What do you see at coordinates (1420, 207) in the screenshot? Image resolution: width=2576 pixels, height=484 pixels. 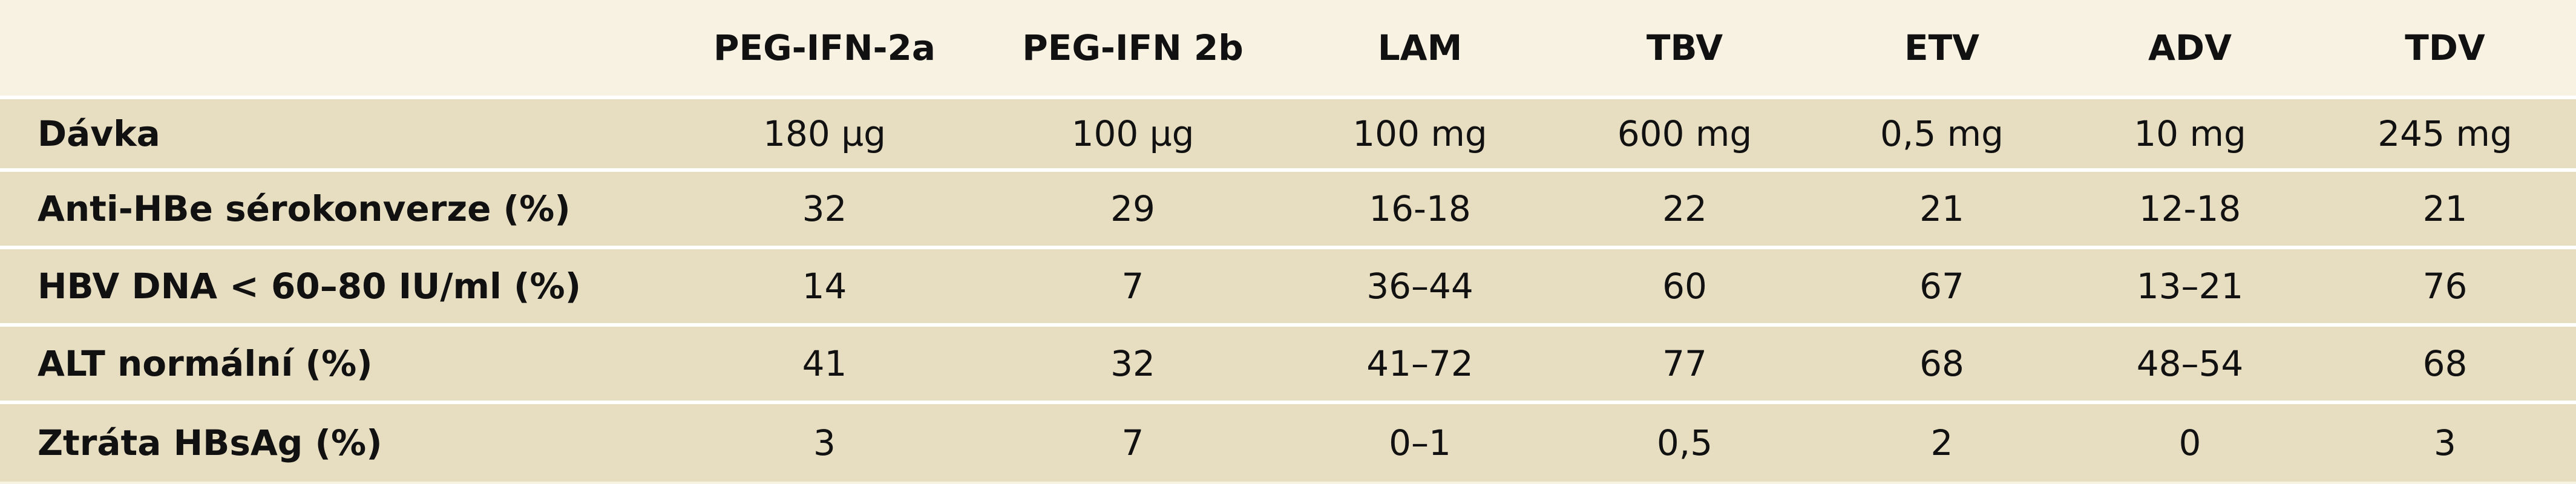 I see `table-cell: 16-18` at bounding box center [1420, 207].